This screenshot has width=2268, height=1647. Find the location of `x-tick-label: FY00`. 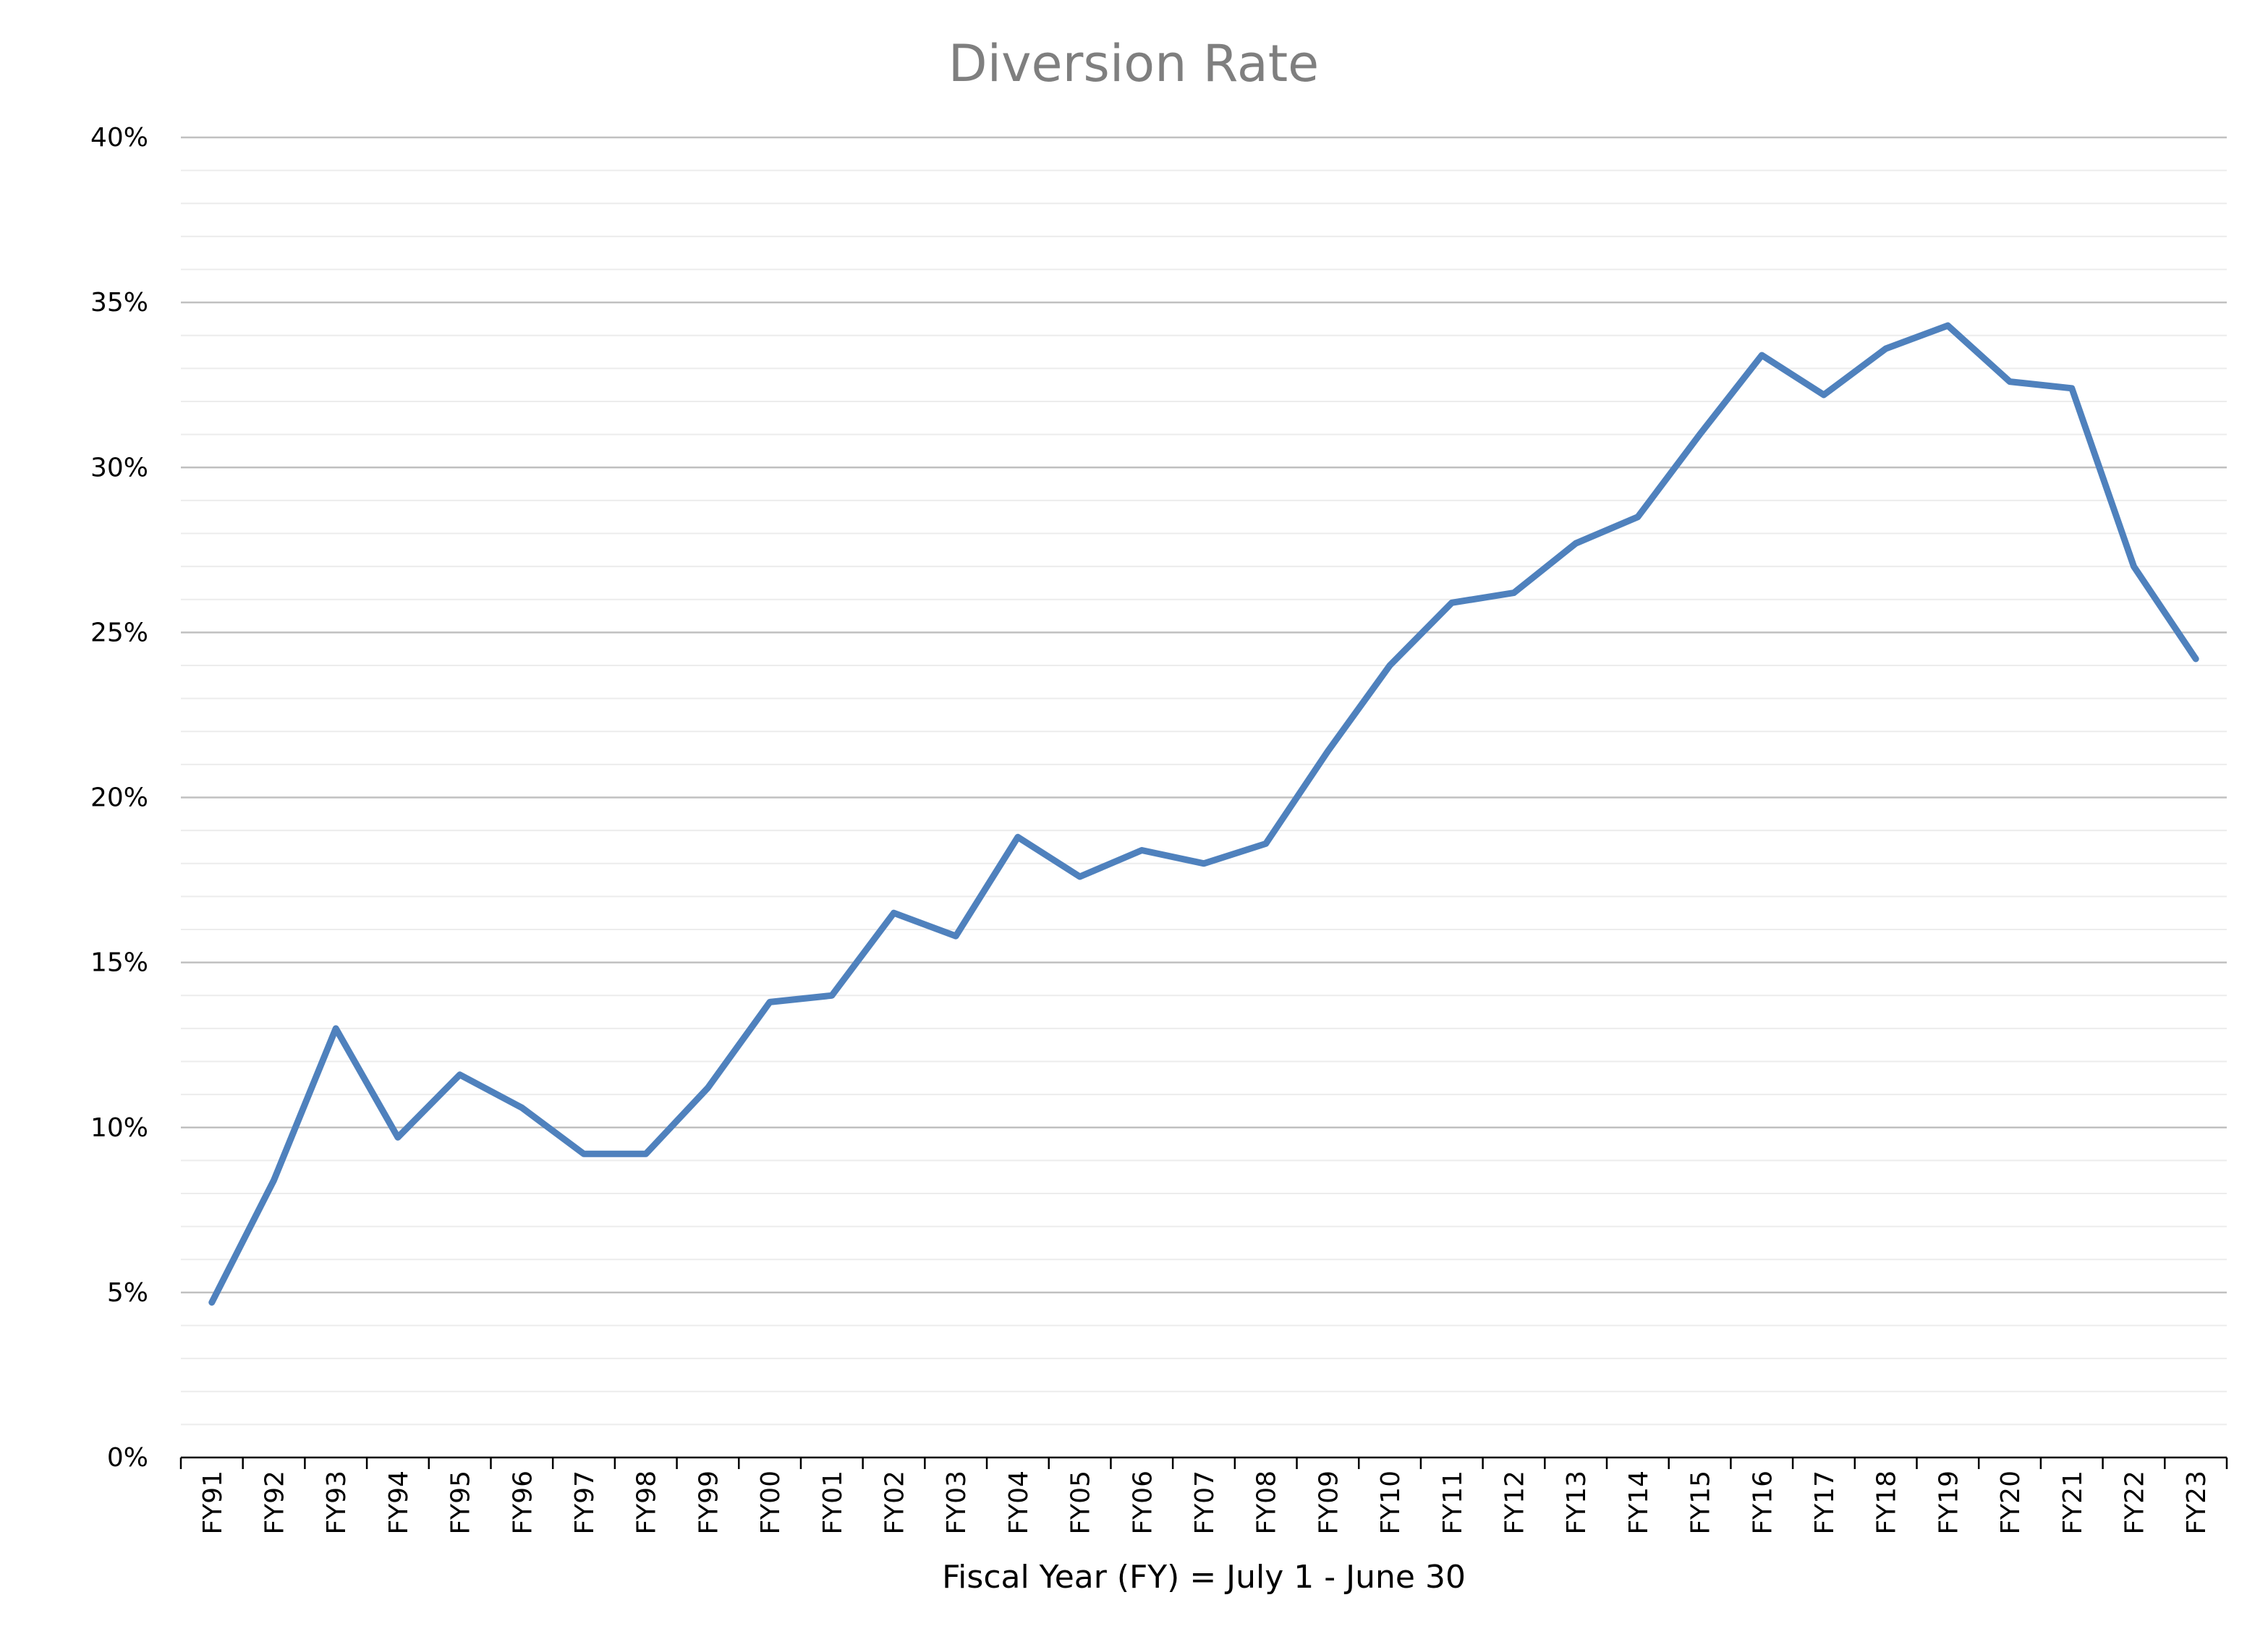

x-tick-label: FY00 is located at coordinates (771, 1503).